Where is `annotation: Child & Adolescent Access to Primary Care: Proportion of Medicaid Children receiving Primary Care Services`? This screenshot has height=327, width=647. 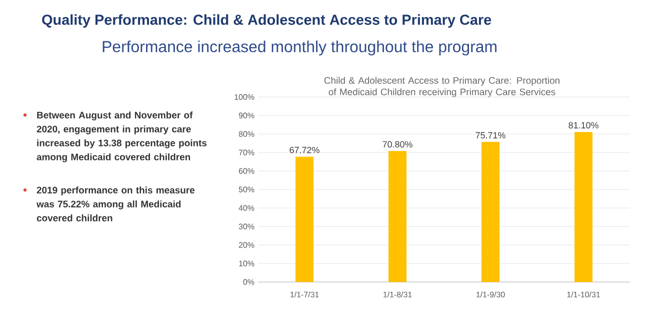
annotation: Child & Adolescent Access to Primary Care: Proportion of Medicaid Children receiving Primary Care Services is located at coordinates (442, 87).